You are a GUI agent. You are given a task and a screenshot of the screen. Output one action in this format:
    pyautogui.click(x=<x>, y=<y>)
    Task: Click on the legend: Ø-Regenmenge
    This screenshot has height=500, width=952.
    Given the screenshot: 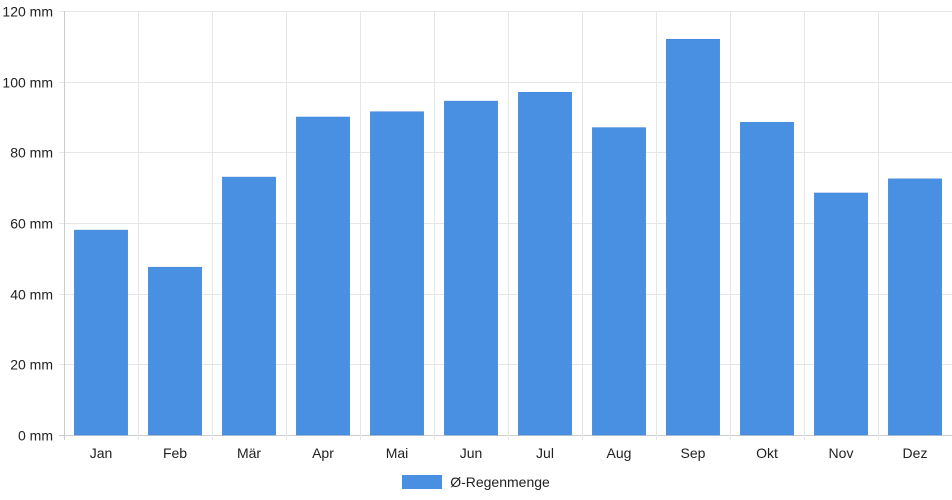 What is the action you would take?
    pyautogui.click(x=476, y=482)
    